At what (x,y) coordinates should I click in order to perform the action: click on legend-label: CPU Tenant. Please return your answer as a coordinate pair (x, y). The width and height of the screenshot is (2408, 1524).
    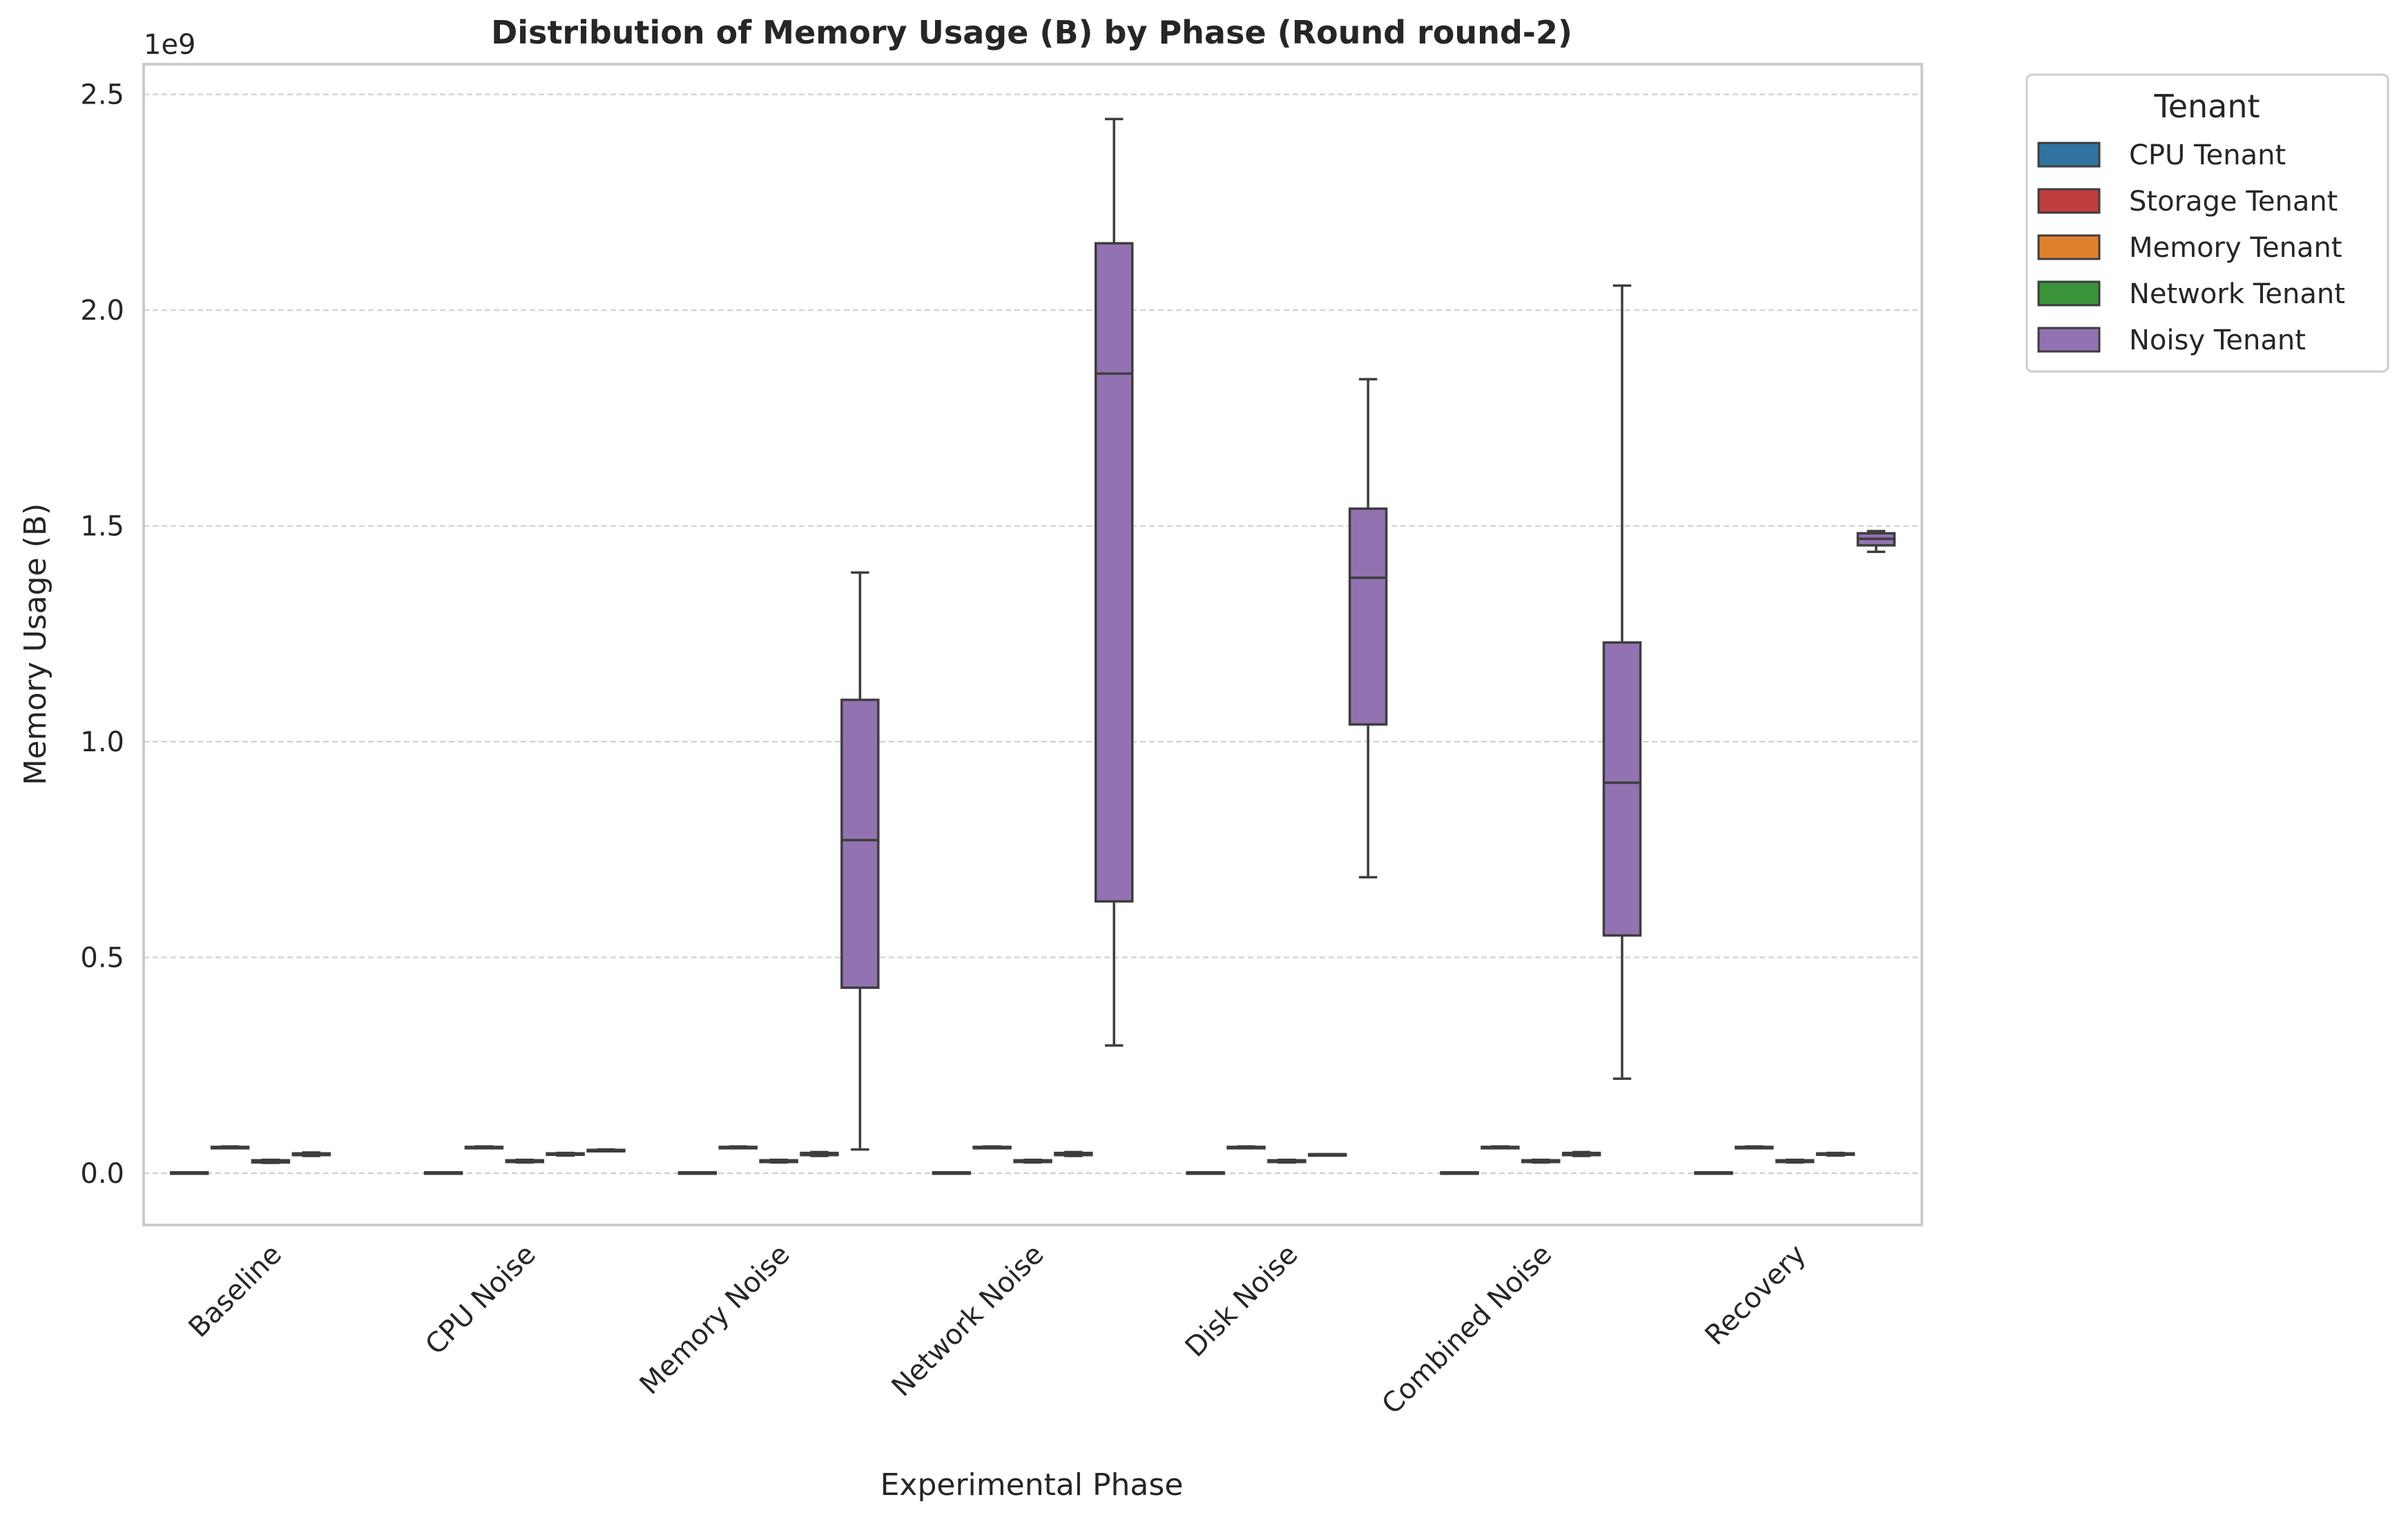
    Looking at the image, I should click on (2207, 155).